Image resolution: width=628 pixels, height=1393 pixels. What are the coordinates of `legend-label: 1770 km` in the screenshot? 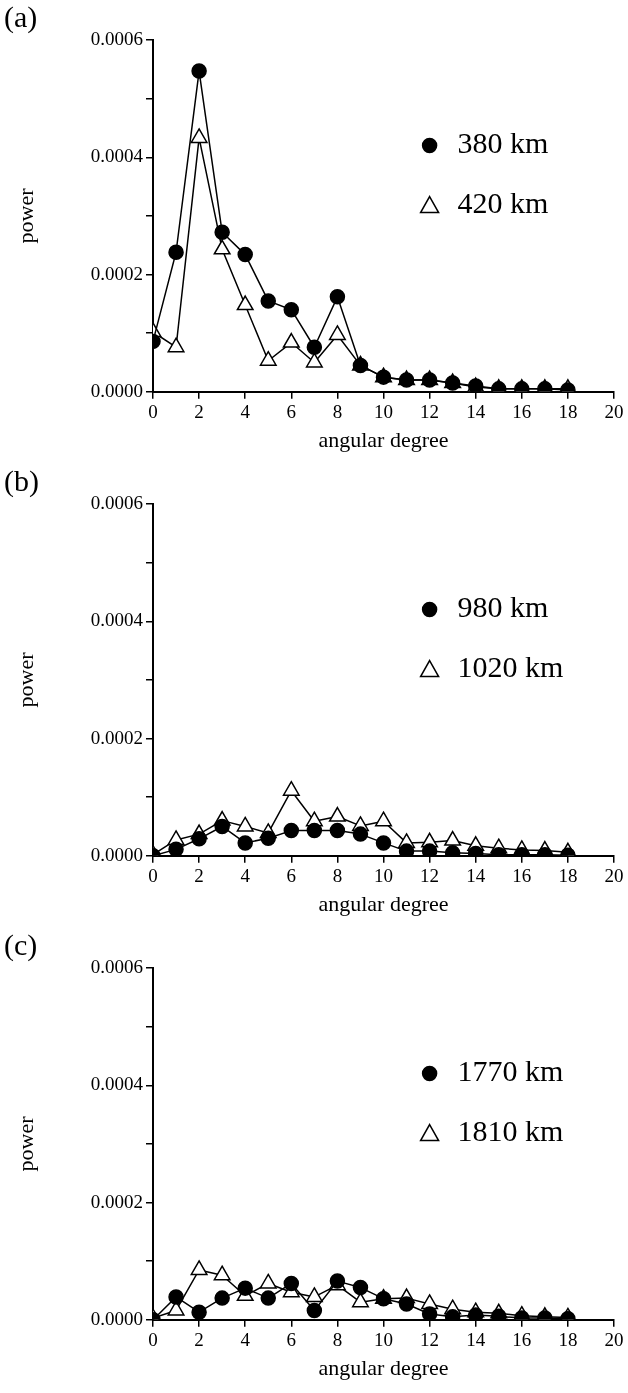 It's located at (510, 1071).